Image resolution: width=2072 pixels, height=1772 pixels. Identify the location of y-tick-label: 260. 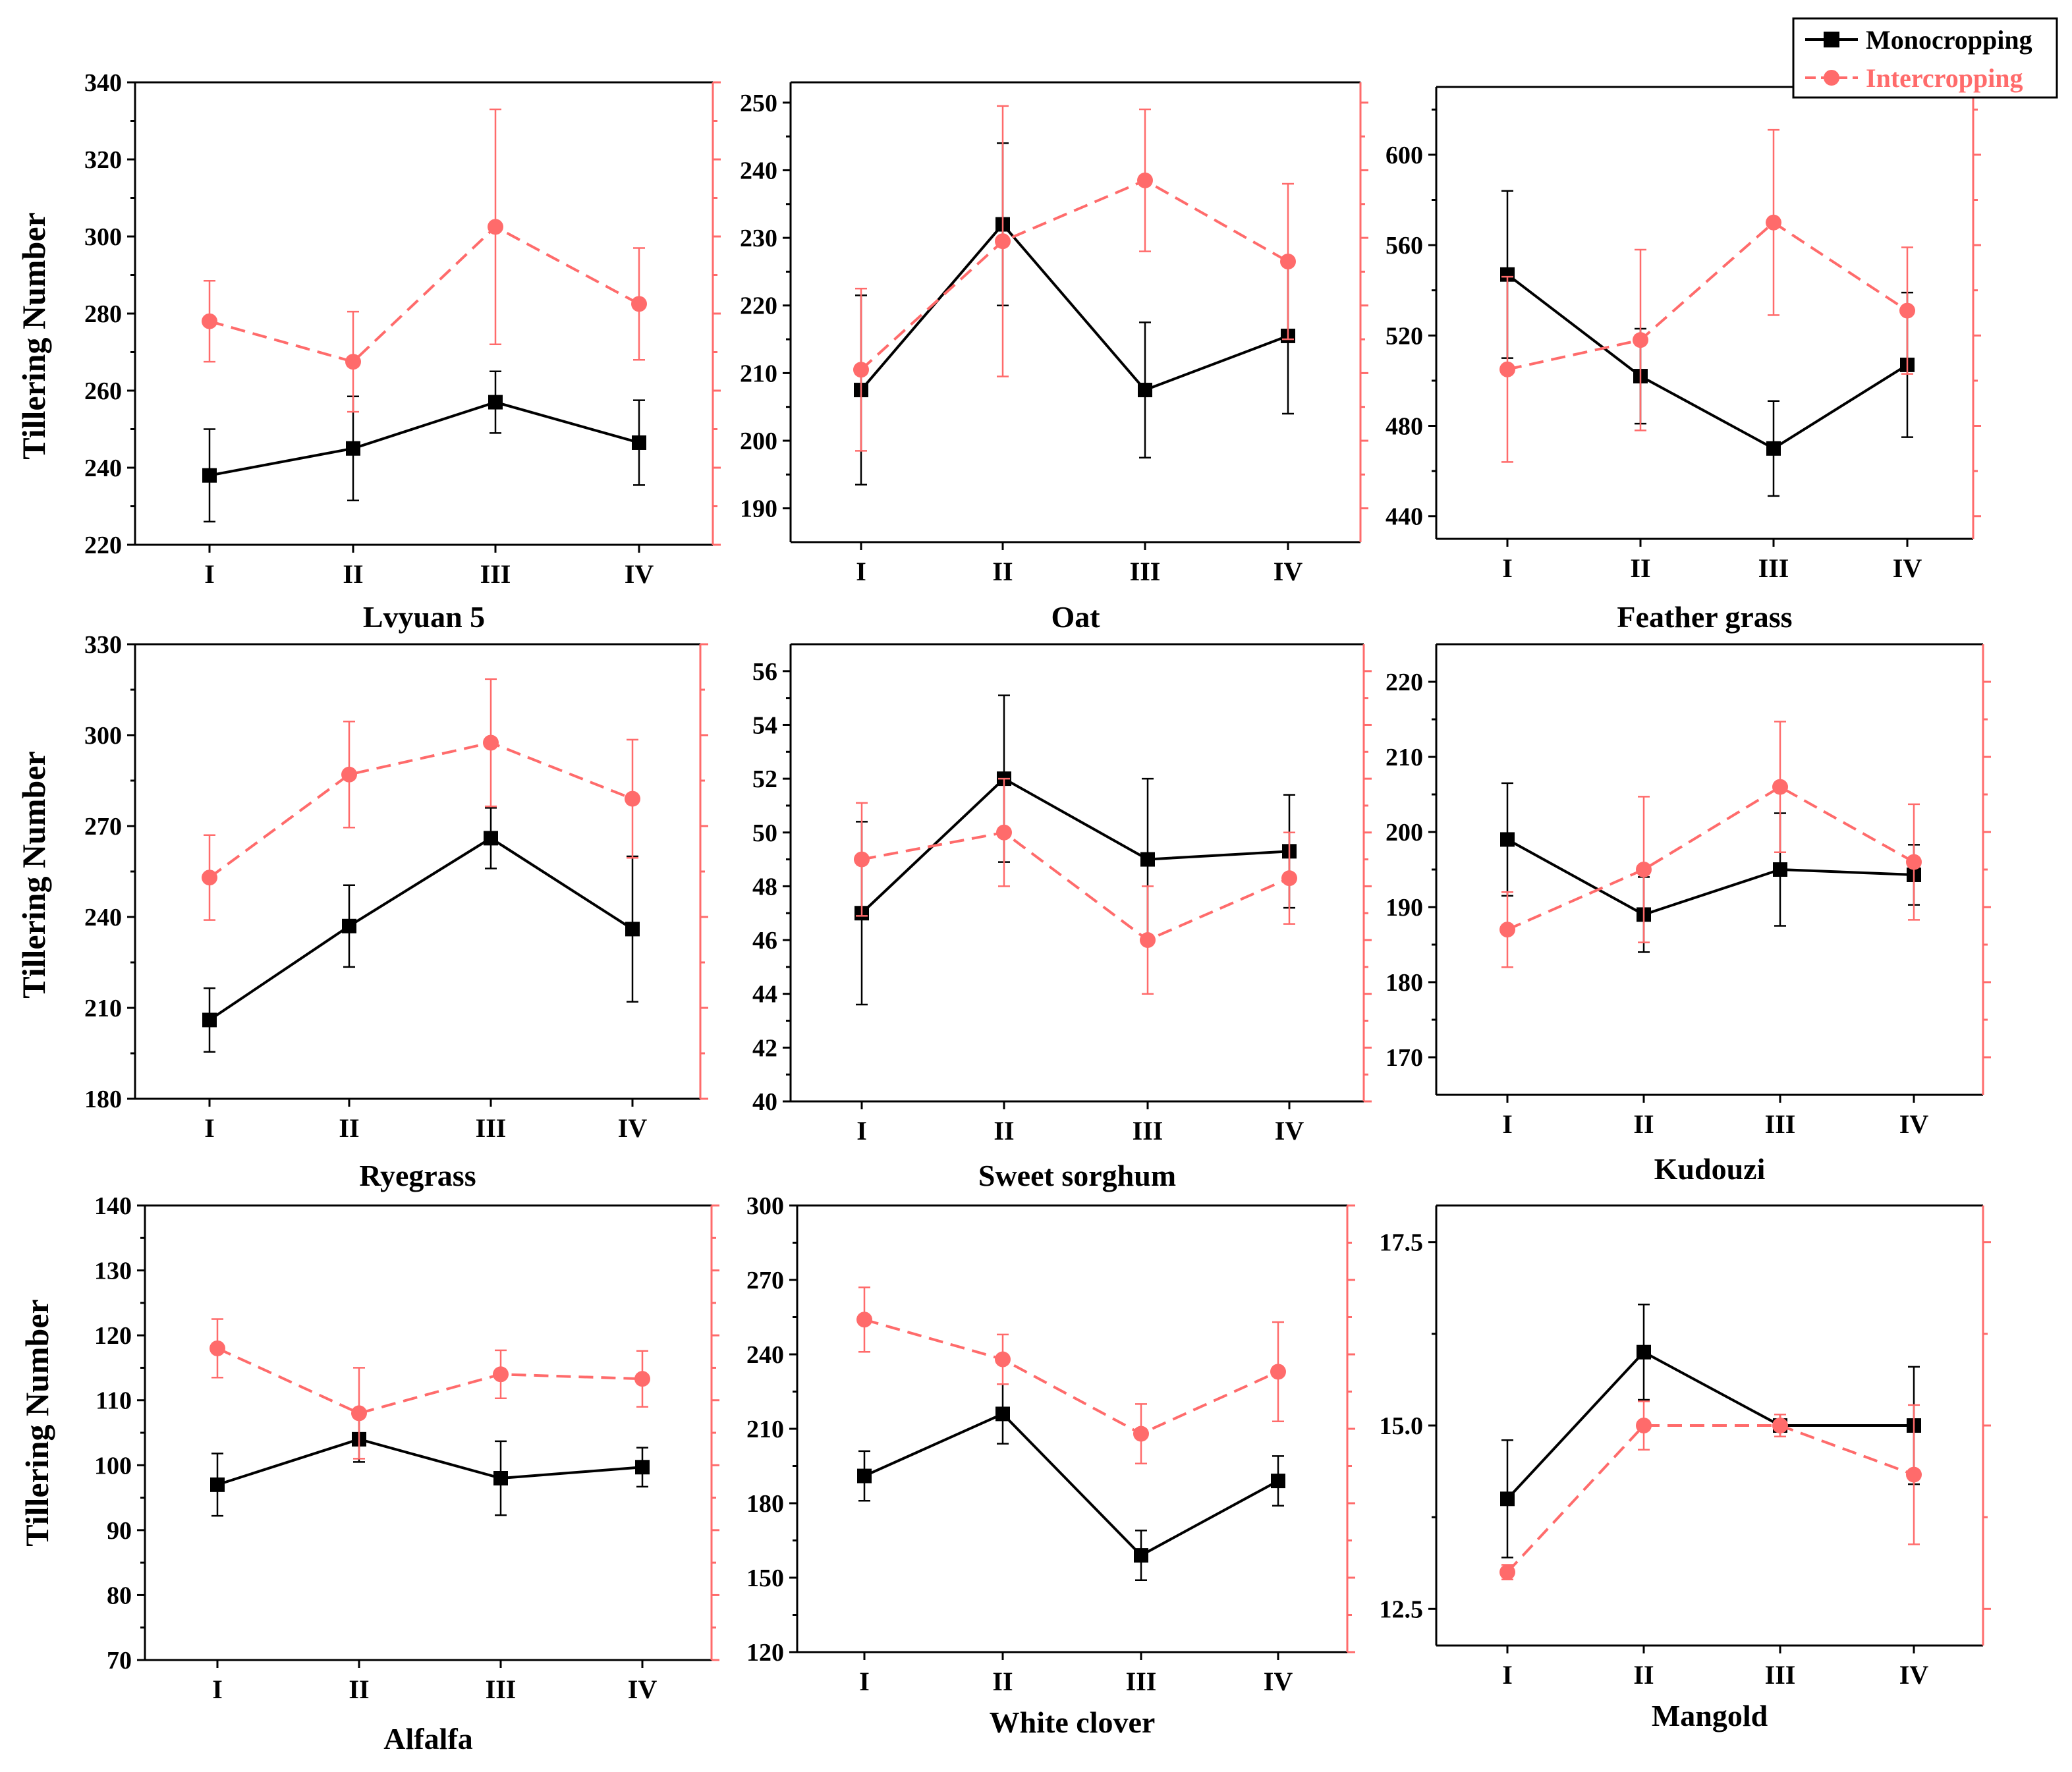
(103, 391).